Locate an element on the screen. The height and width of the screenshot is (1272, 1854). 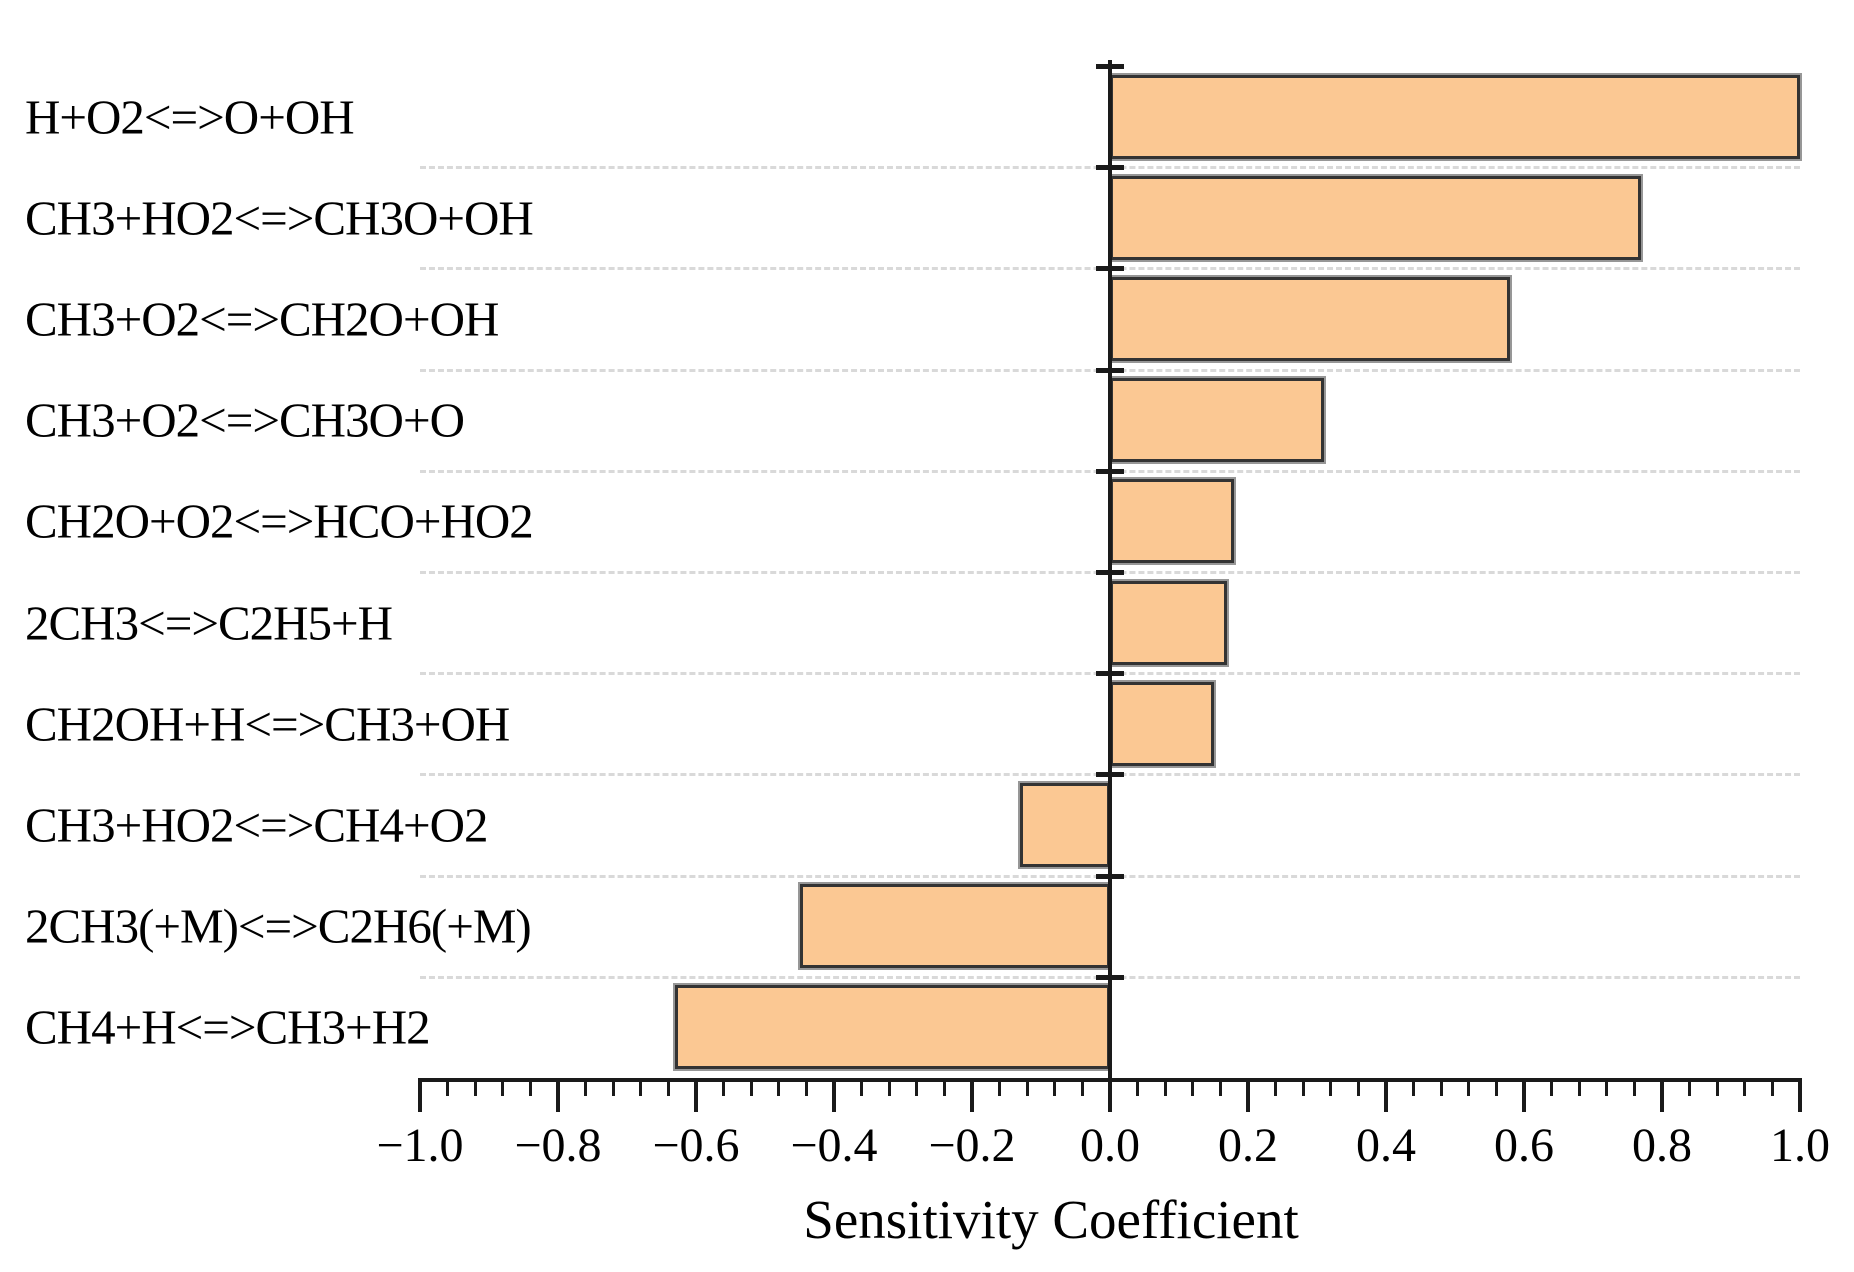
x-tick-label: 1.0 is located at coordinates (1800, 1145).